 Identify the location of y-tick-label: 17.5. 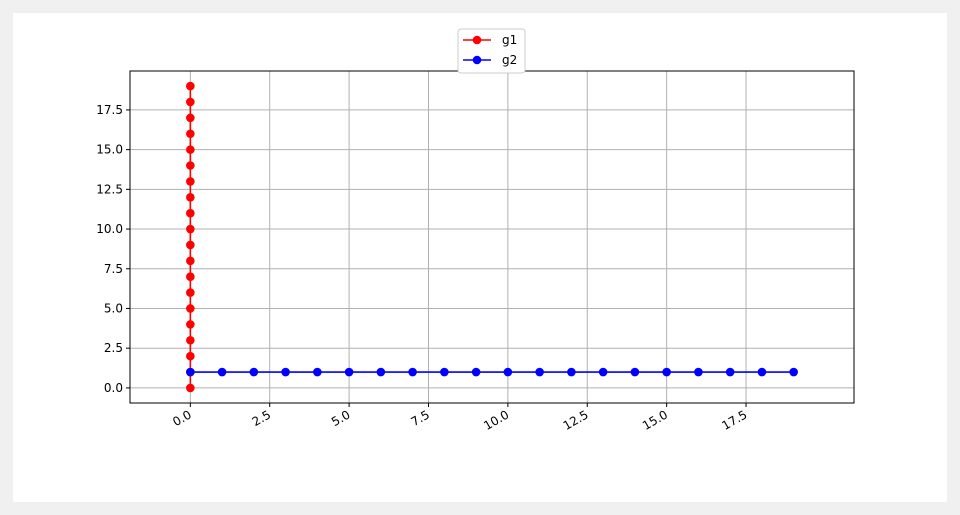
(109, 110).